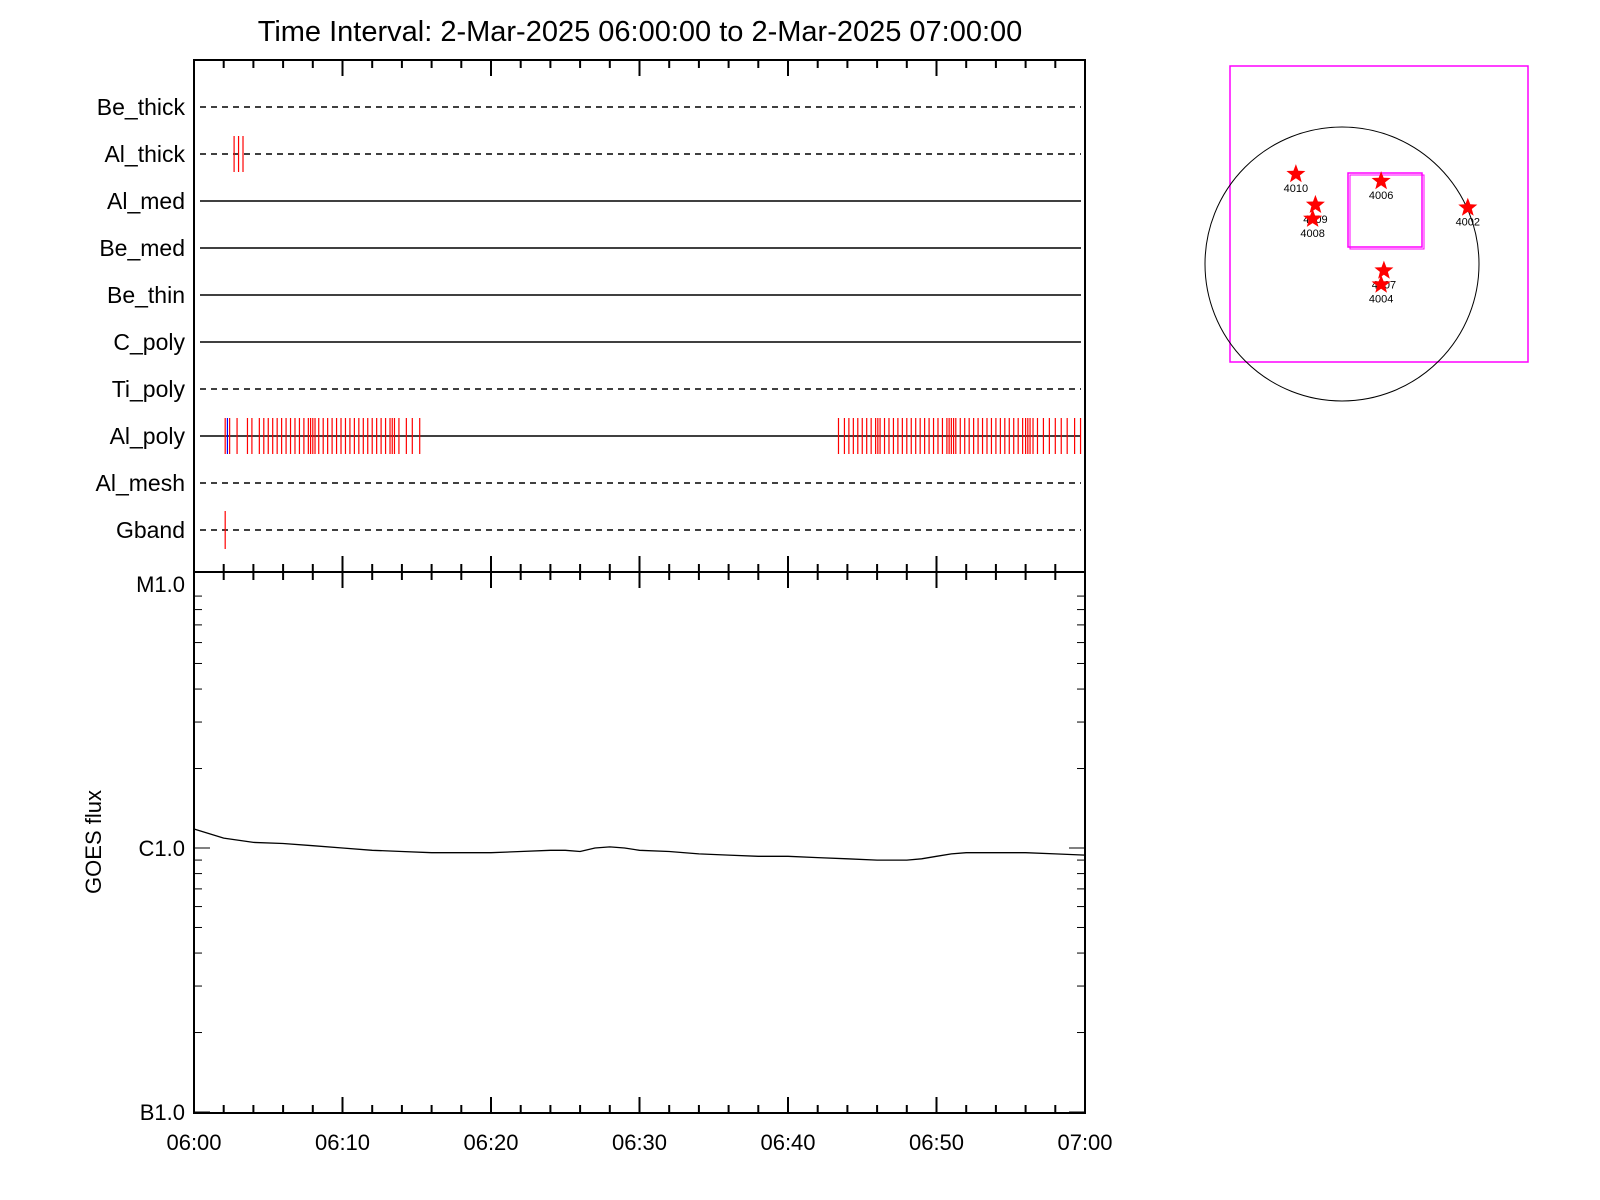  Describe the element at coordinates (1468, 223) in the screenshot. I see `region-label: 4002` at that location.